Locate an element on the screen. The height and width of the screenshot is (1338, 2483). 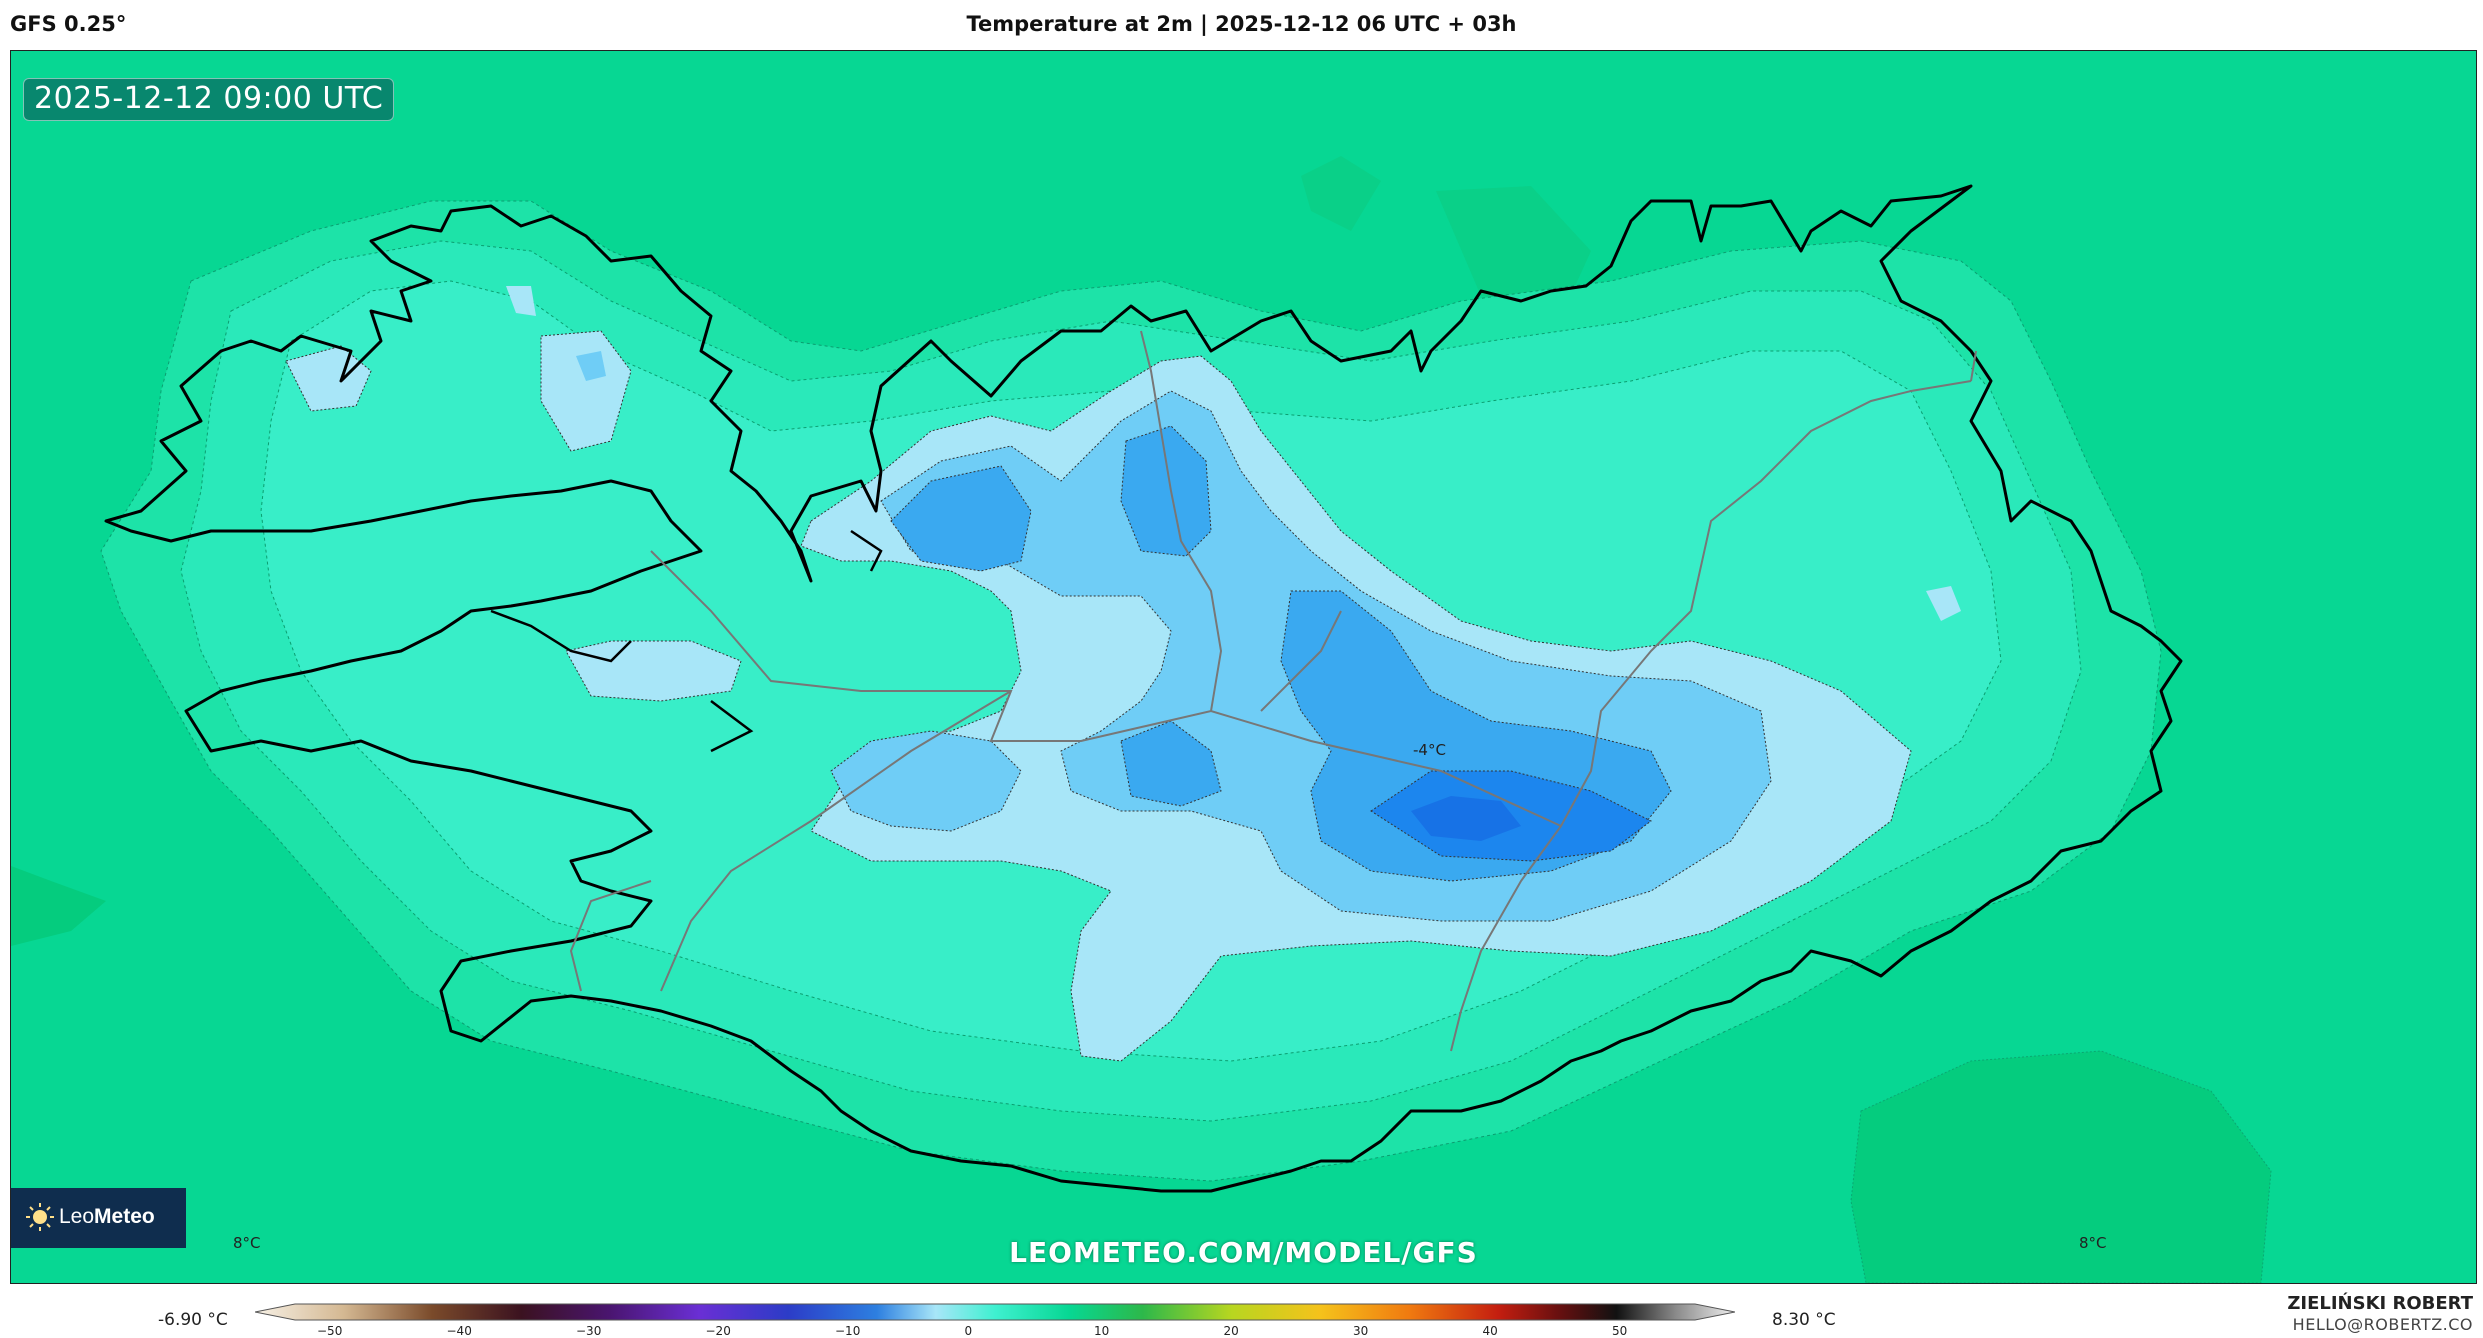
fjord-detail is located at coordinates (686, 641).